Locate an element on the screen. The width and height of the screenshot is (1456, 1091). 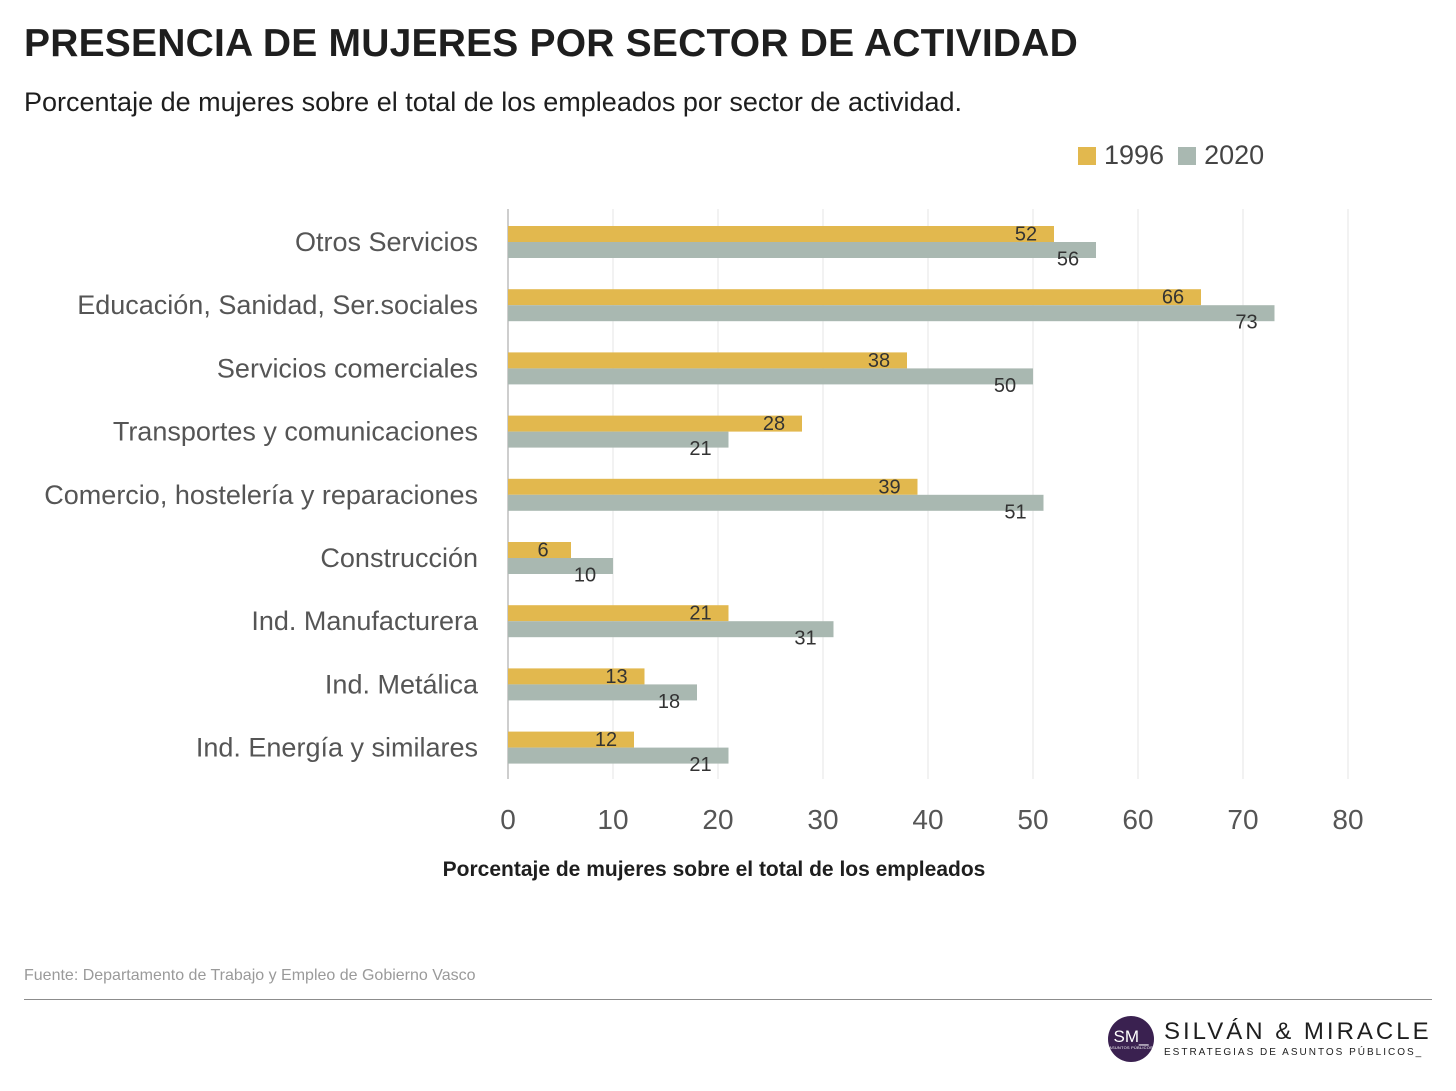
value-label-2020: 50 is located at coordinates (1005, 386).